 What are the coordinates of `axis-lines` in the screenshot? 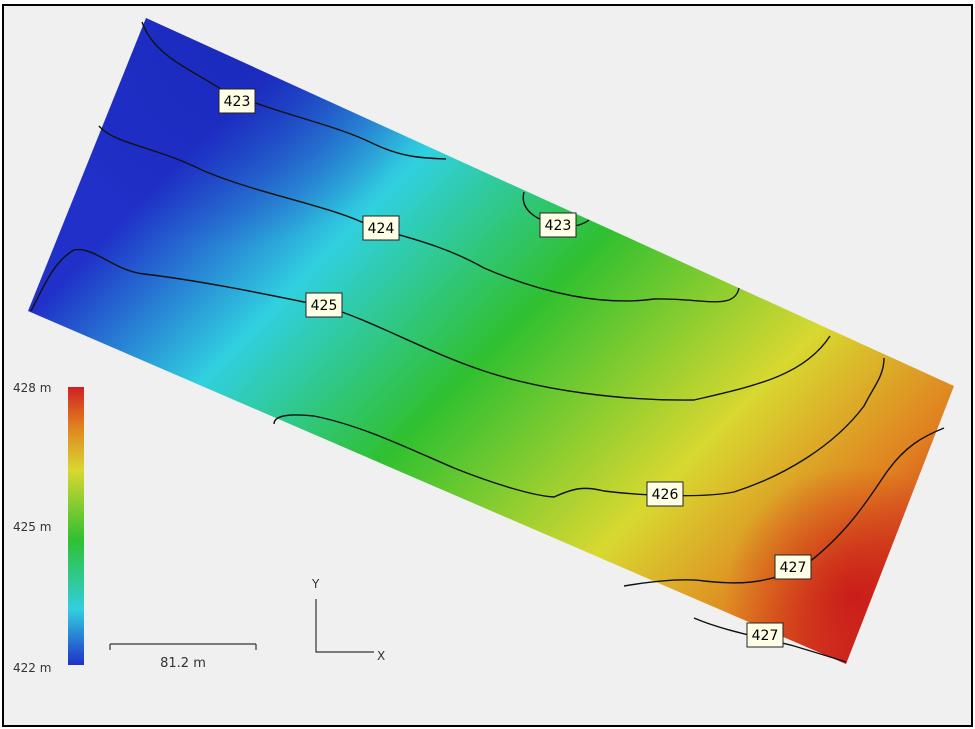 It's located at (344, 626).